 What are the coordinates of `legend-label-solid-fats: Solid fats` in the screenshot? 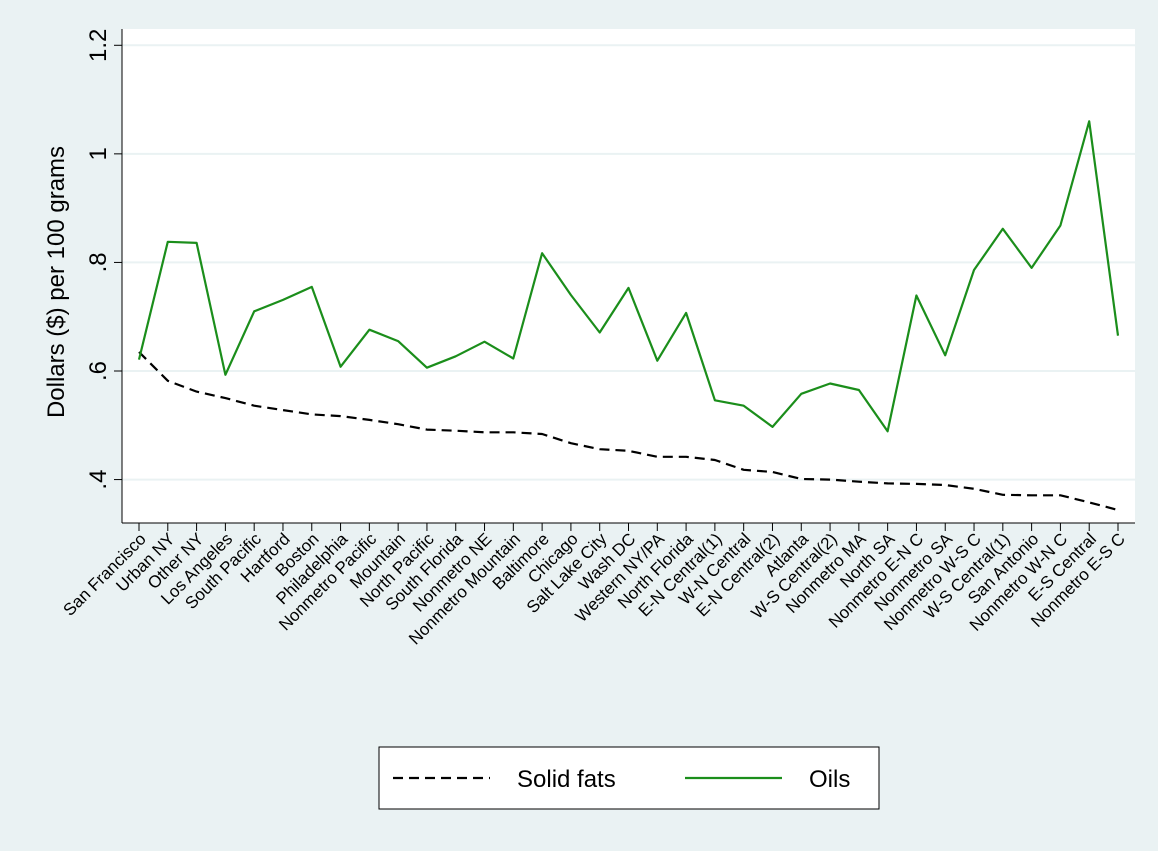 It's located at (566, 779).